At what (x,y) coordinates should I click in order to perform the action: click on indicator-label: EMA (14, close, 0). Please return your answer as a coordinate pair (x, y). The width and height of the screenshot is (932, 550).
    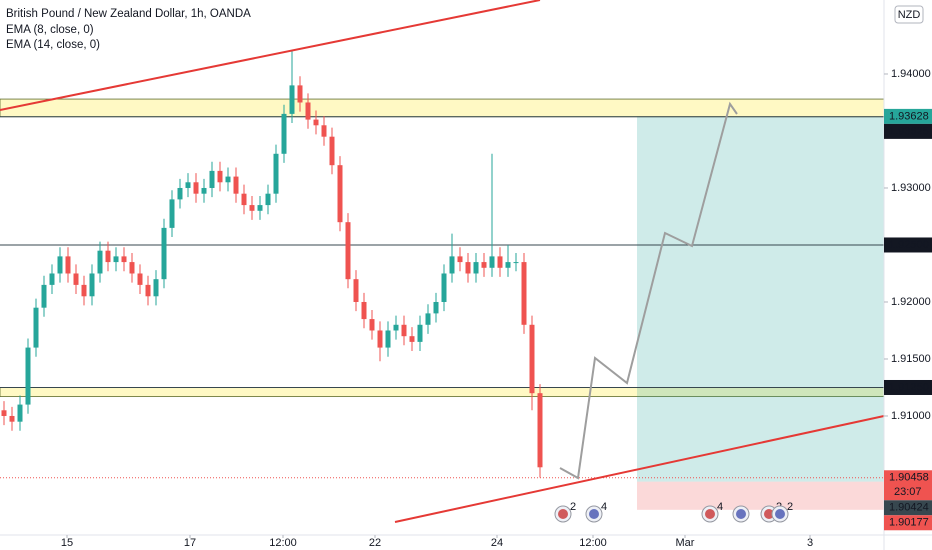
    Looking at the image, I should click on (53, 45).